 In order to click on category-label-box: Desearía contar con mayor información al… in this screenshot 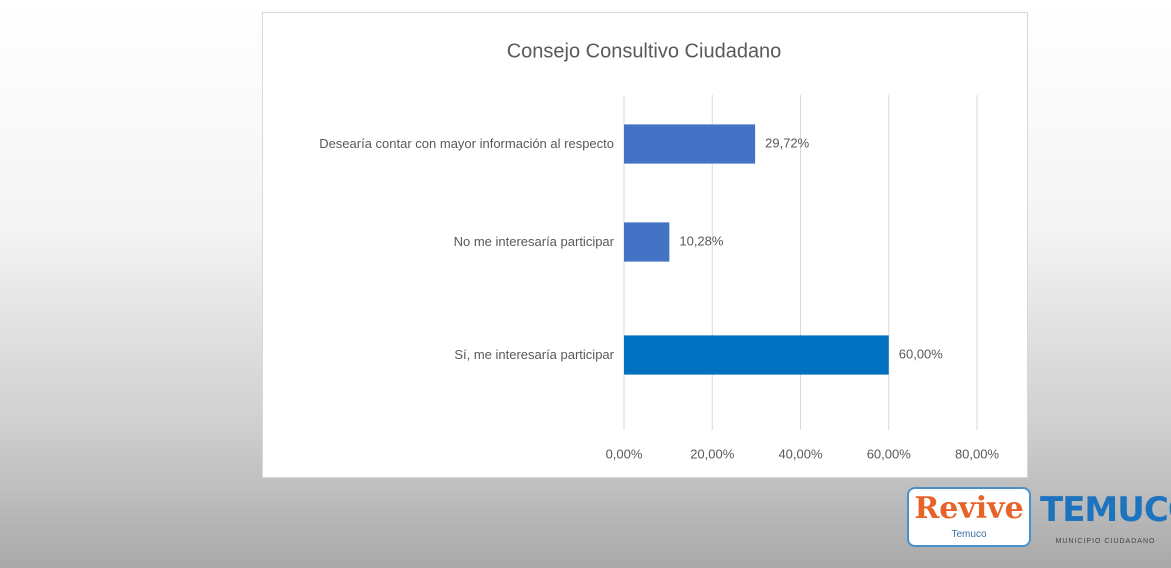, I will do `click(466, 144)`.